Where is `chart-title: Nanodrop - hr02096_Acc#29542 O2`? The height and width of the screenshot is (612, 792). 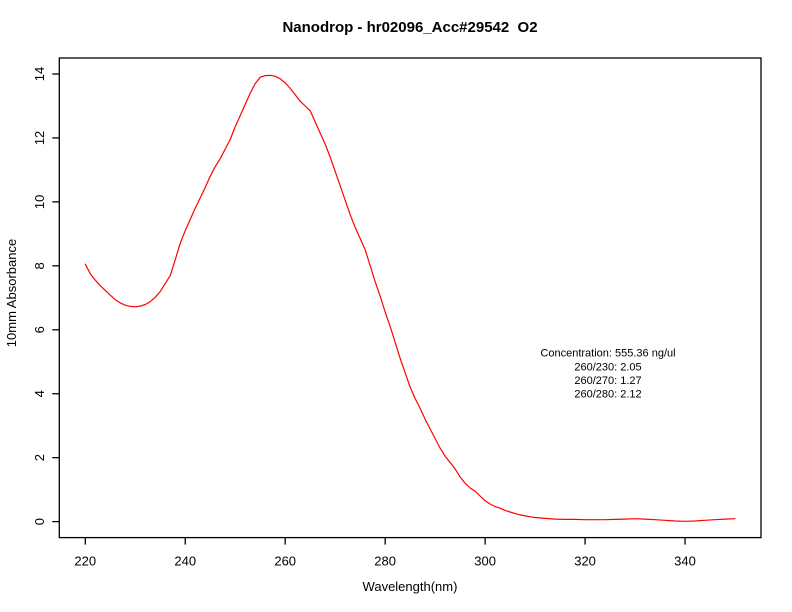
chart-title: Nanodrop - hr02096_Acc#29542 O2 is located at coordinates (409, 27).